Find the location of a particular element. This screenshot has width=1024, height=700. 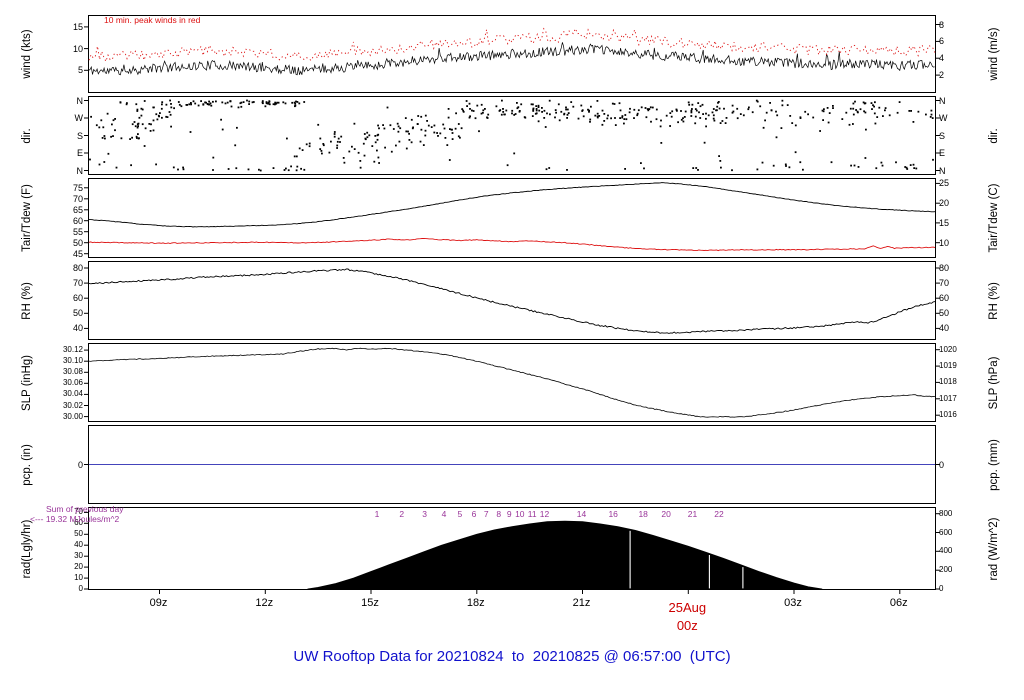

wind-right-tick-label: 8 is located at coordinates (942, 24).